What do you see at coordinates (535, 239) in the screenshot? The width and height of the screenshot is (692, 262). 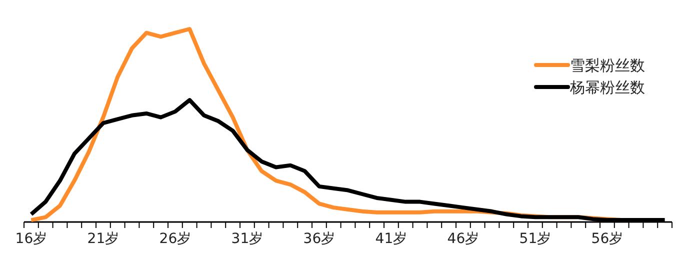 I see `x-tick-label: 51岁` at bounding box center [535, 239].